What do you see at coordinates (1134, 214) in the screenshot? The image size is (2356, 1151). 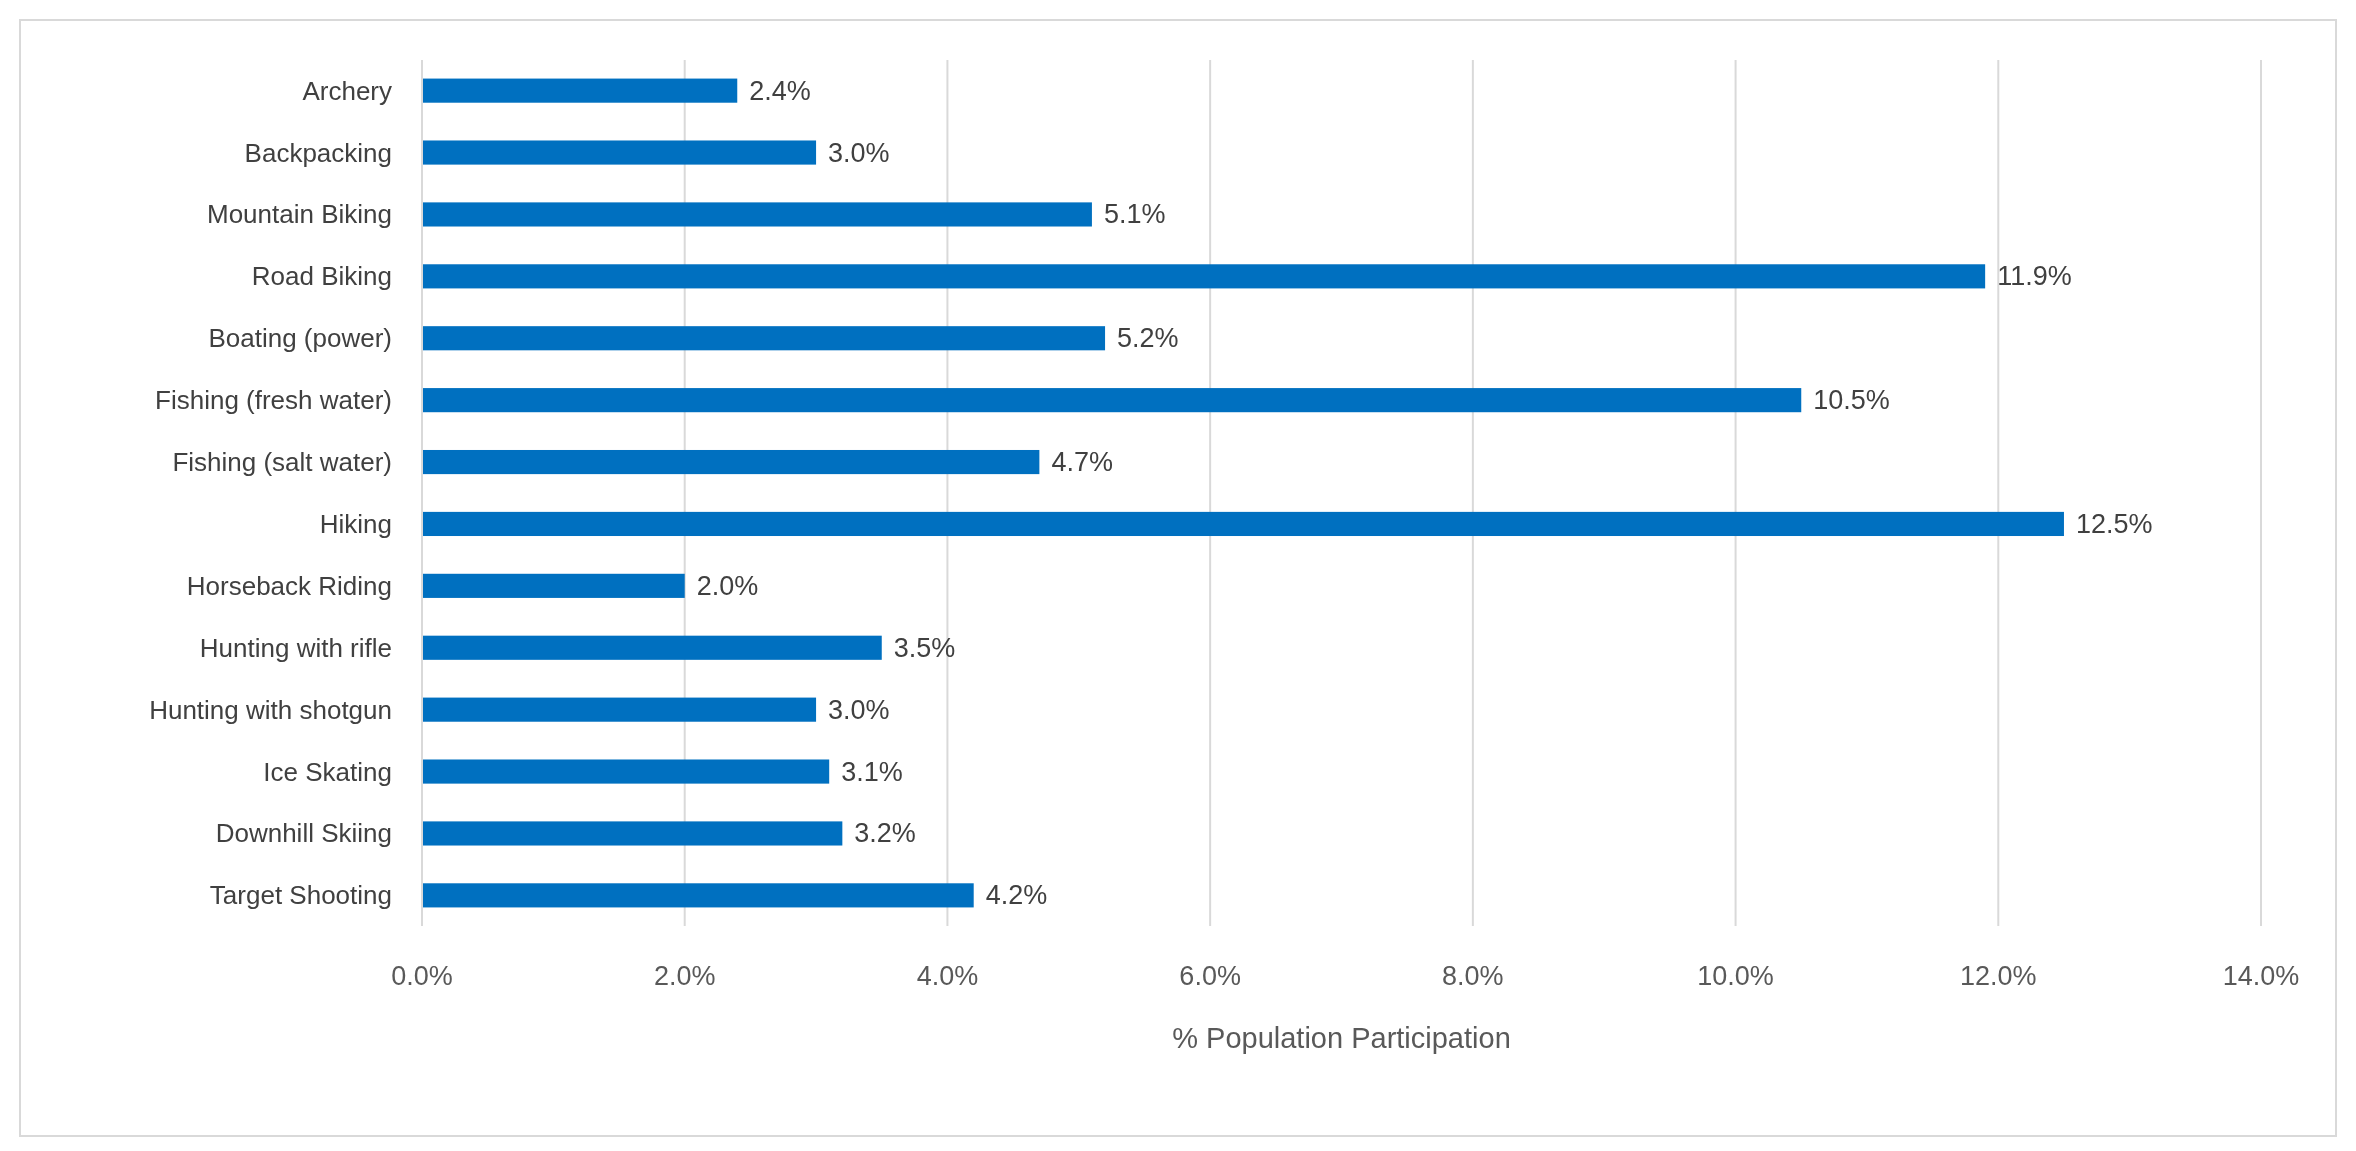 I see `data-label: 5.1%` at bounding box center [1134, 214].